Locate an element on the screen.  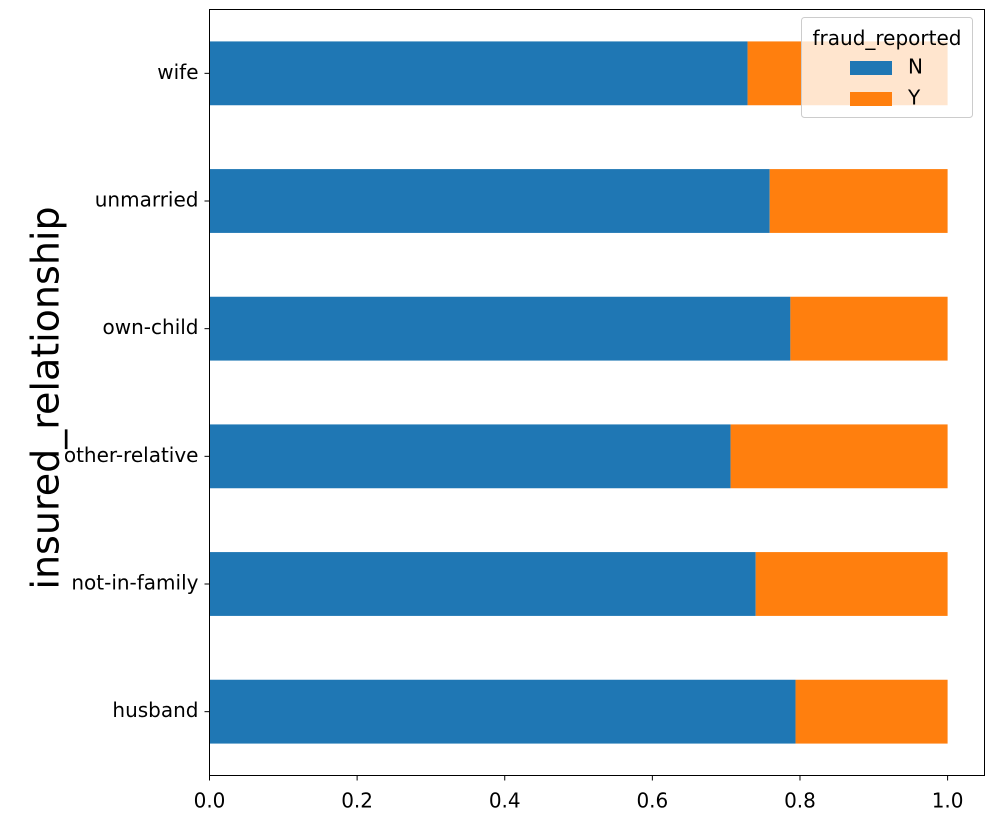
x-axis-ticks: 0.0 0.2 0.4 0.6 0.8 1.0 is located at coordinates (579, 794).